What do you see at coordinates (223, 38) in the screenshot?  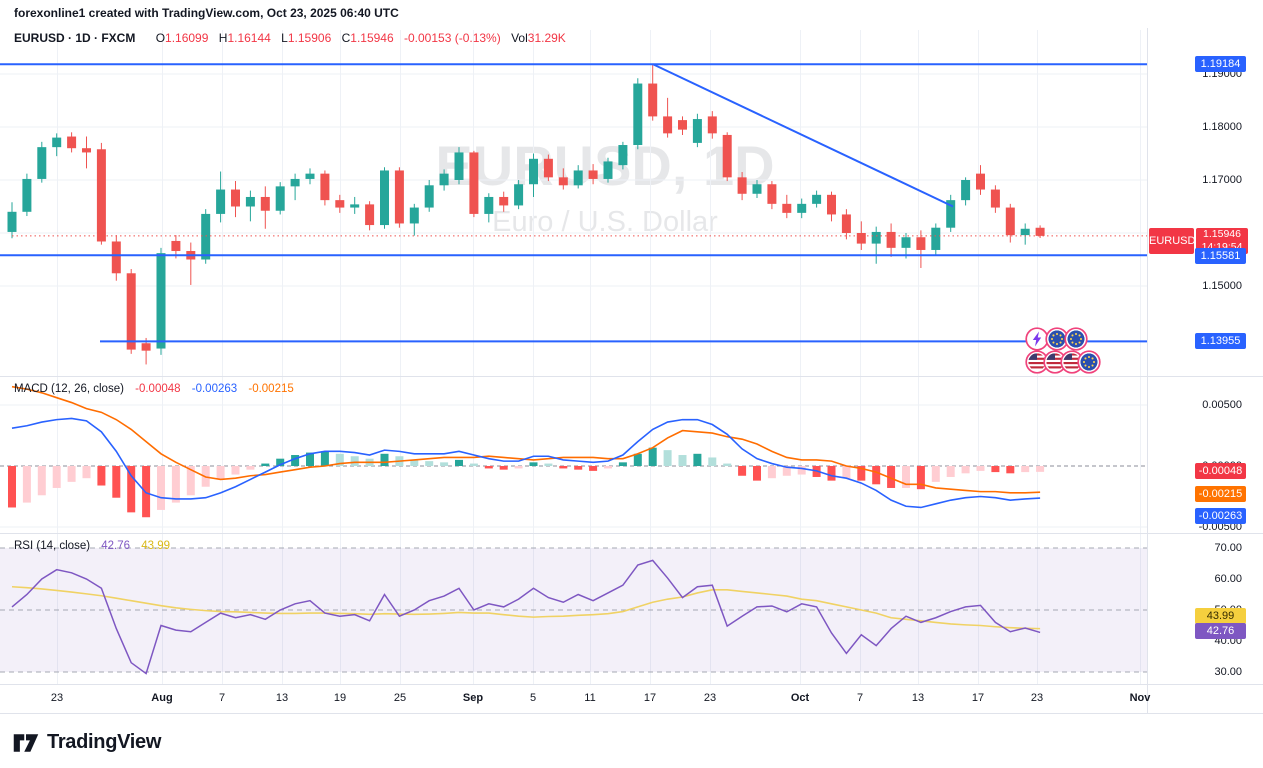 I see `high-label: H` at bounding box center [223, 38].